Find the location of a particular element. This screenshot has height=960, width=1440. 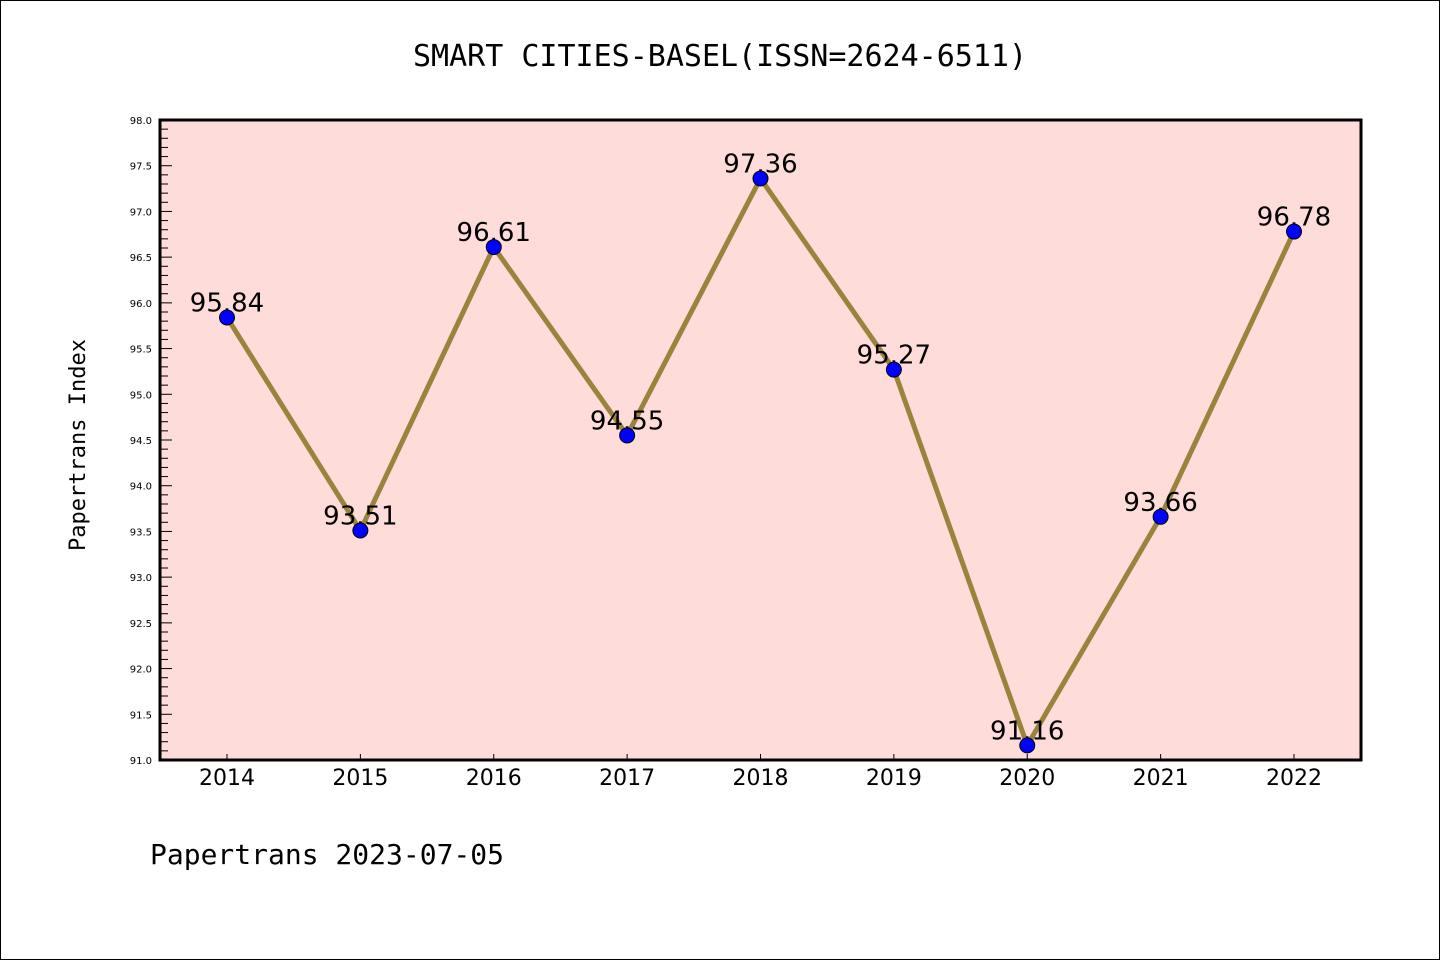

y-tick-label: 91.5 is located at coordinates (141, 715).